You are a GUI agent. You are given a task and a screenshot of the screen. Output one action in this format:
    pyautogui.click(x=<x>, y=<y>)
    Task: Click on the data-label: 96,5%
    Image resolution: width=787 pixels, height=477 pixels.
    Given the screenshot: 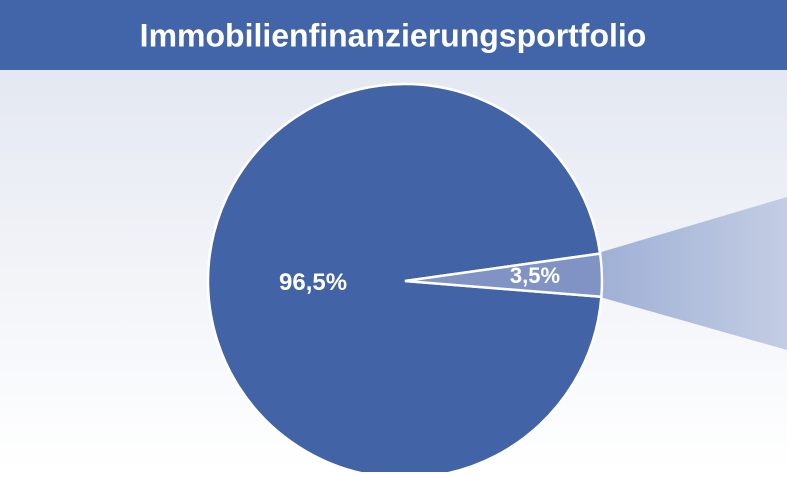 What is the action you would take?
    pyautogui.click(x=313, y=282)
    